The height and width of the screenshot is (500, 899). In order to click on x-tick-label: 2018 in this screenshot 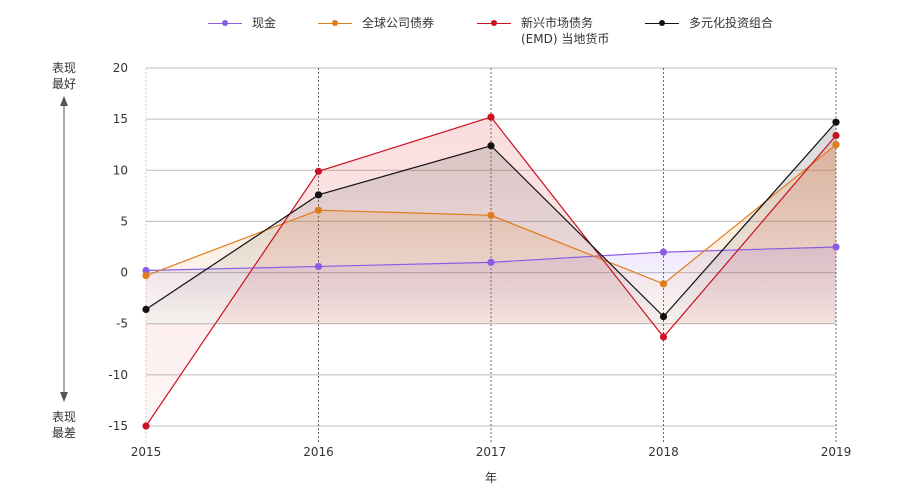, I will do `click(663, 452)`.